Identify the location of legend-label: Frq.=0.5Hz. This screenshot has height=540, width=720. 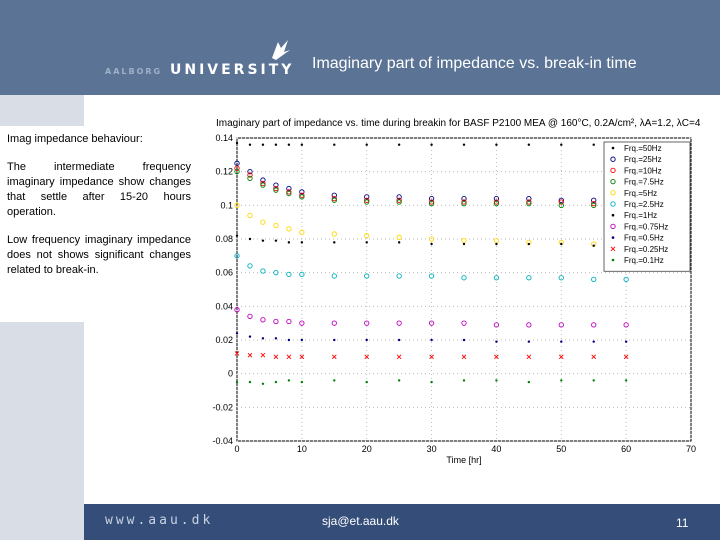
(644, 238).